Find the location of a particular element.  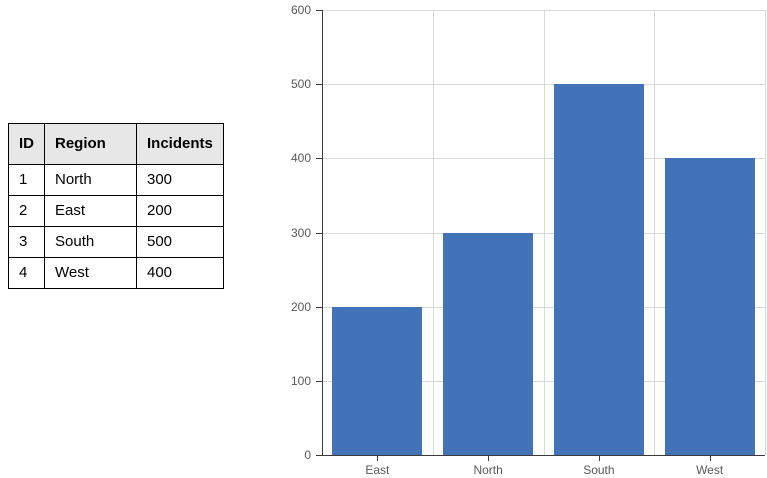

table-row: 2 East 200 is located at coordinates (116, 211).